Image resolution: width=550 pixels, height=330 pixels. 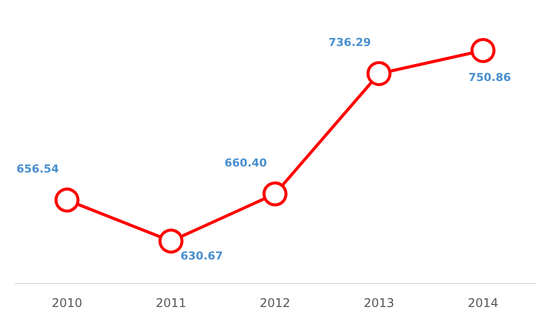 What do you see at coordinates (38, 169) in the screenshot?
I see `data-label: 656.54` at bounding box center [38, 169].